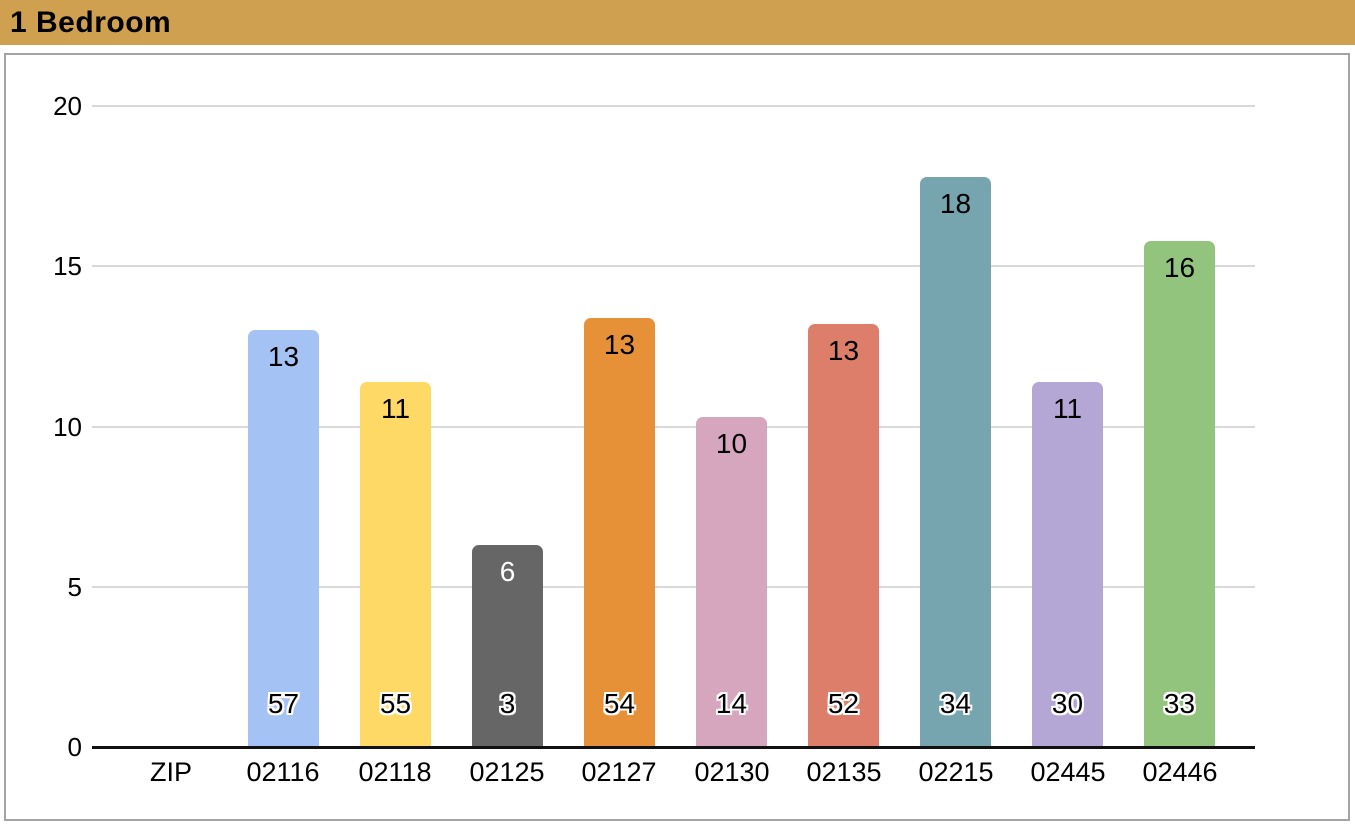 This screenshot has height=824, width=1355. Describe the element at coordinates (843, 535) in the screenshot. I see `bar-02135: 13` at that location.